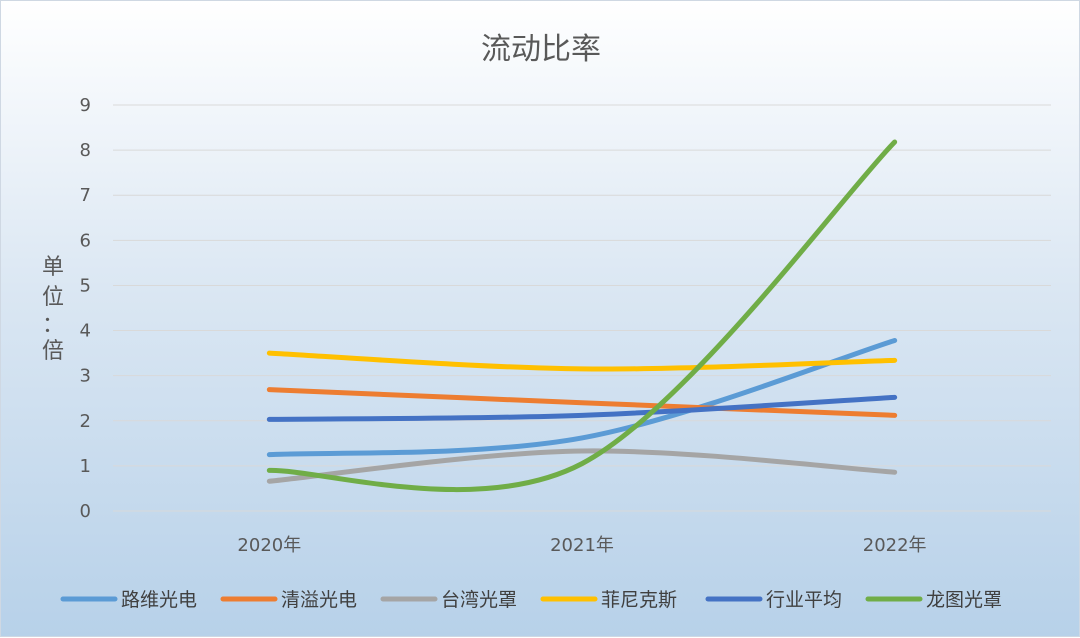 The image size is (1080, 638). What do you see at coordinates (85, 240) in the screenshot?
I see `y-tick-label: 6` at bounding box center [85, 240].